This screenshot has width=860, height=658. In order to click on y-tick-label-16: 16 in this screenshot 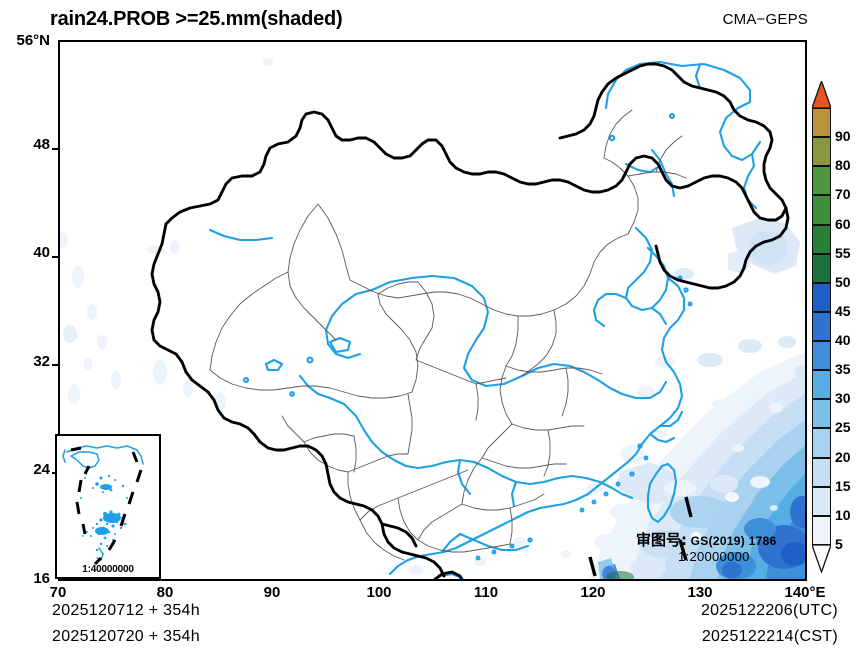, I will do `click(41, 578)`.